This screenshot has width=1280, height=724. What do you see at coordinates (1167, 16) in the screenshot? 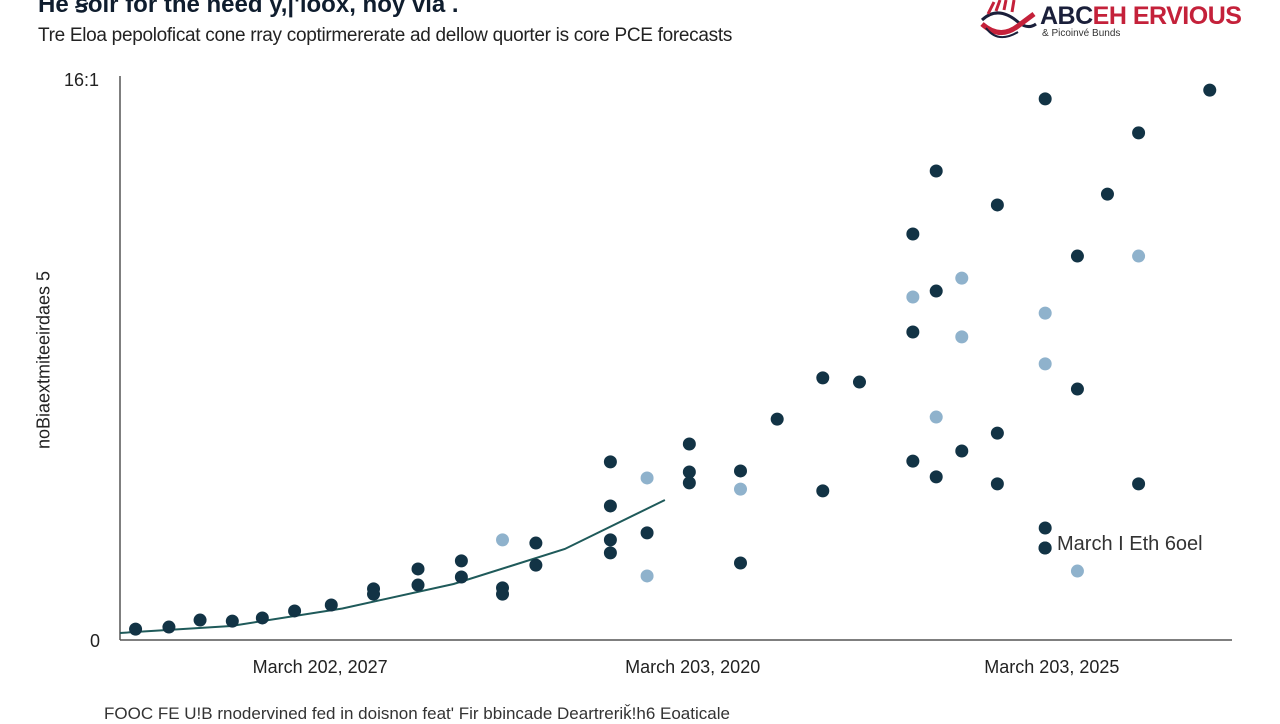
I see `logo-text-red: EH ERVIOUS` at bounding box center [1167, 16].